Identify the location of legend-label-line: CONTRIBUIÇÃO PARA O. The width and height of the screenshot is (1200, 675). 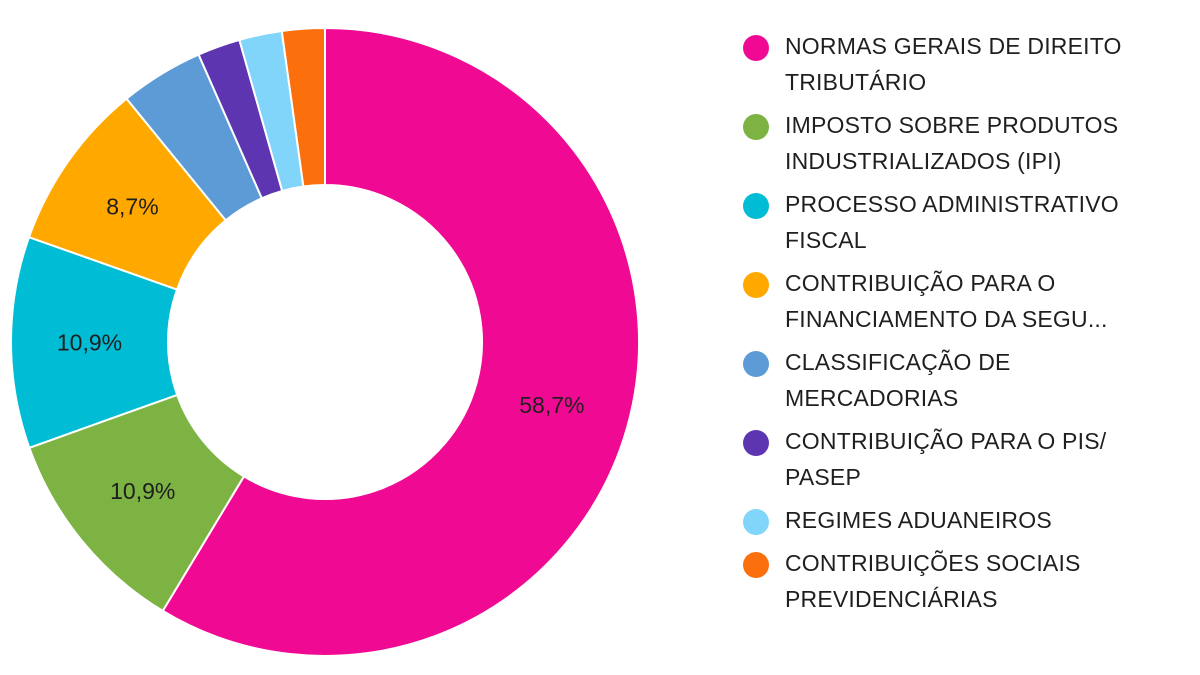
(920, 283).